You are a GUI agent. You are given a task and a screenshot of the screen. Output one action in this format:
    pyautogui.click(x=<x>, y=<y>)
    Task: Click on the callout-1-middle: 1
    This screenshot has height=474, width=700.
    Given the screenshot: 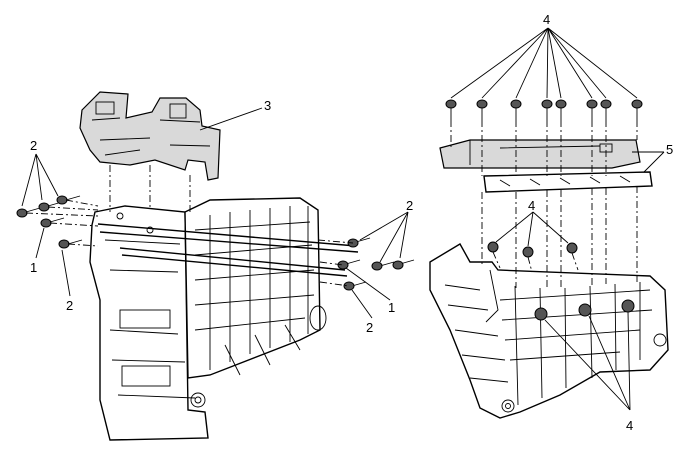 What is the action you would take?
    pyautogui.click(x=391, y=307)
    